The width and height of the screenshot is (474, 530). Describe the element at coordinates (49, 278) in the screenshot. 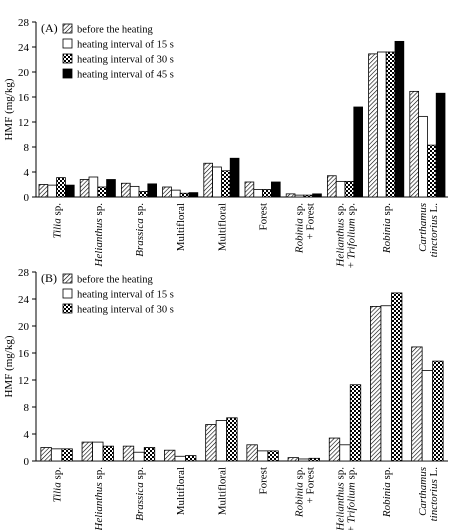

I see `panel-b-label: (B)` at that location.